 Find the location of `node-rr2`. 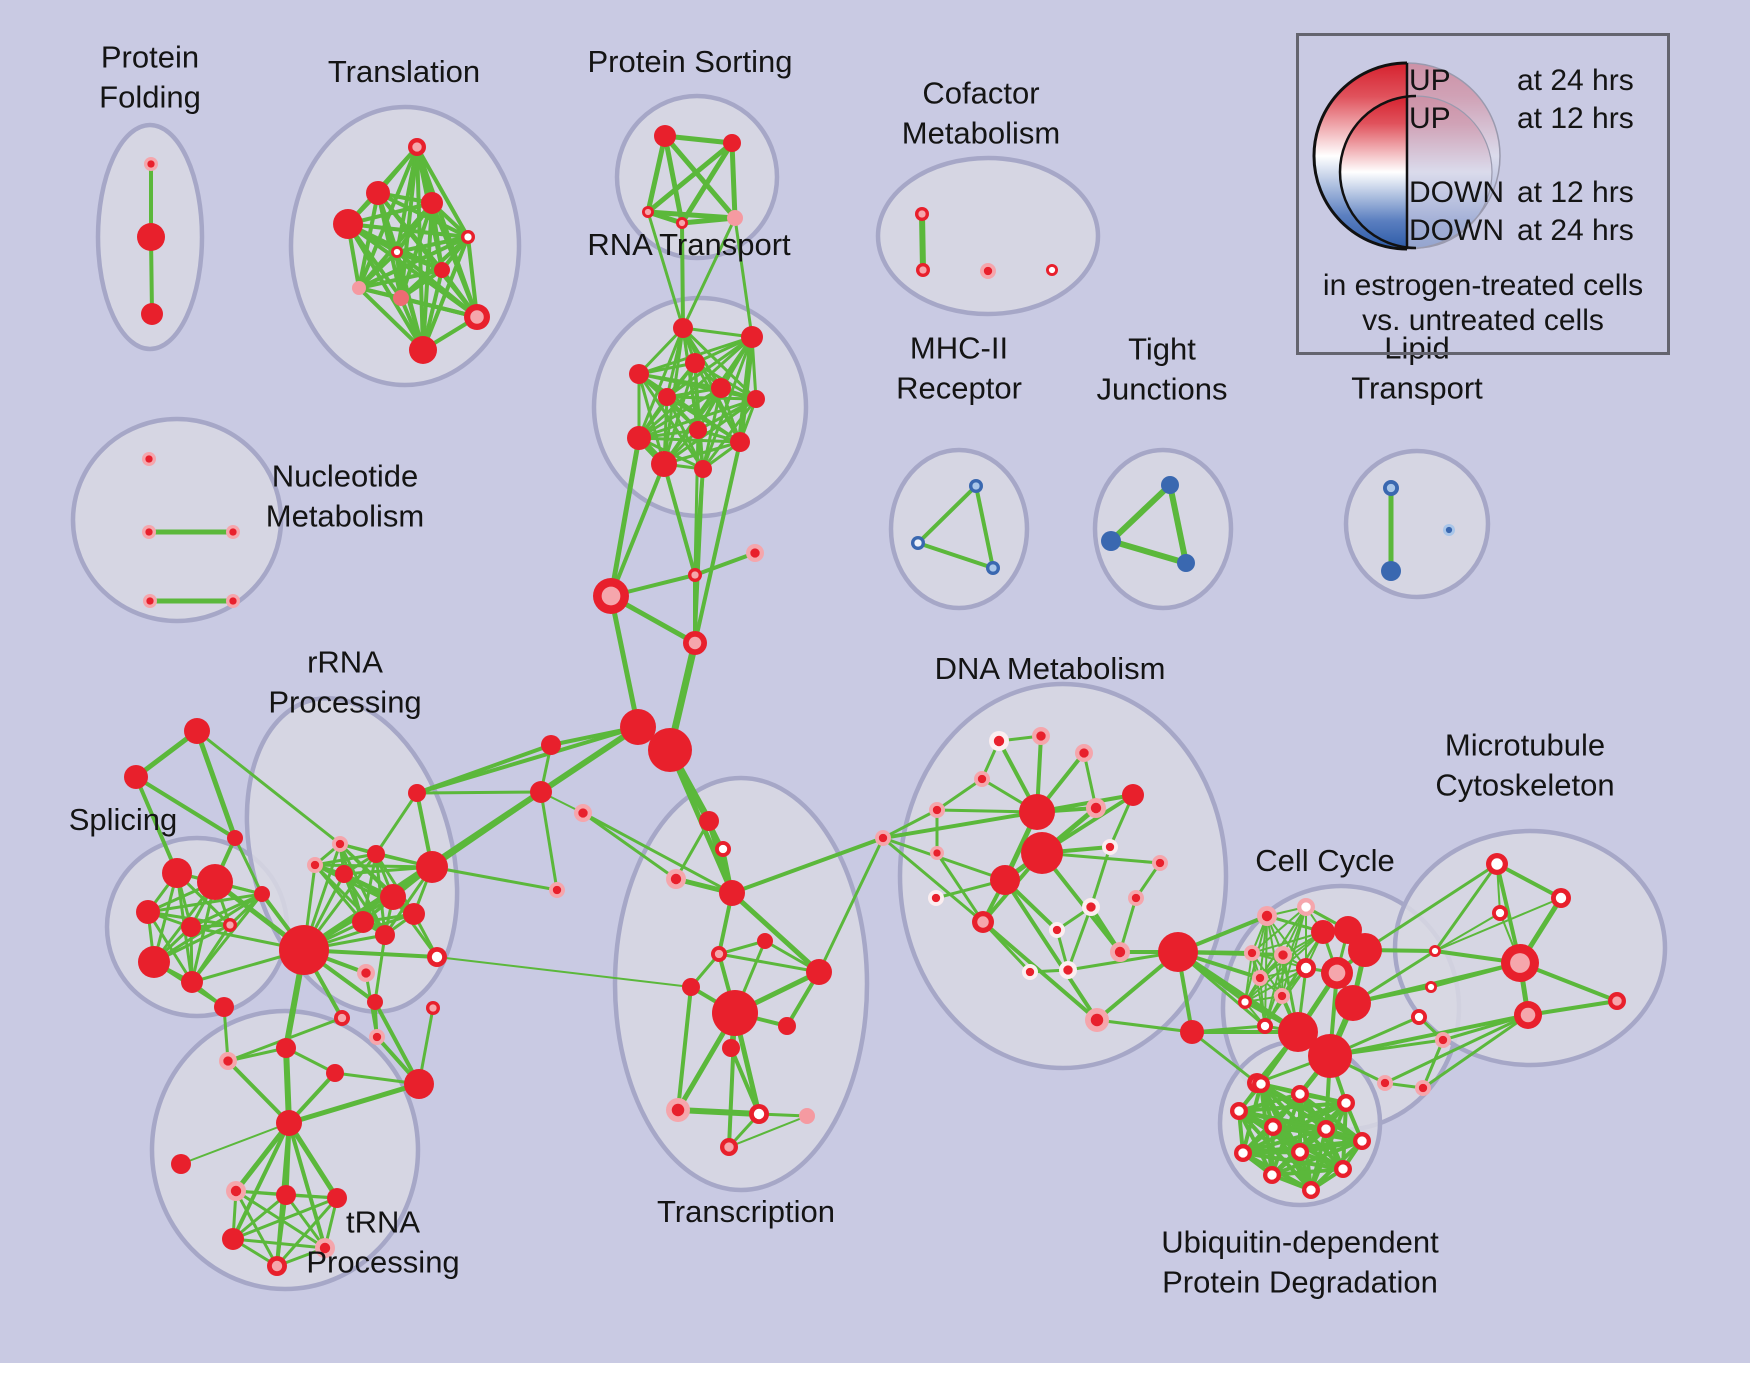

node-rr2 is located at coordinates (340, 844).